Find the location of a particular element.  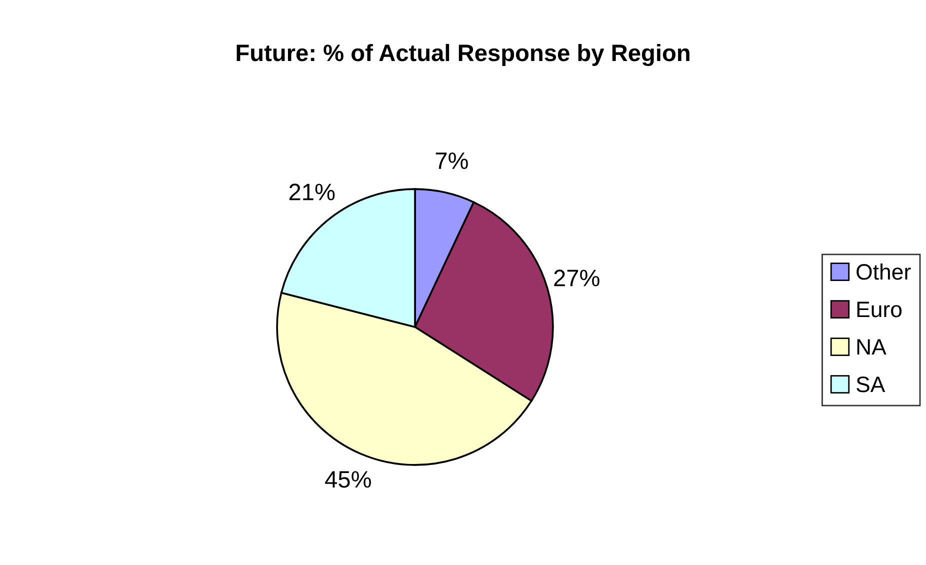

legend-label: Euro is located at coordinates (879, 310).